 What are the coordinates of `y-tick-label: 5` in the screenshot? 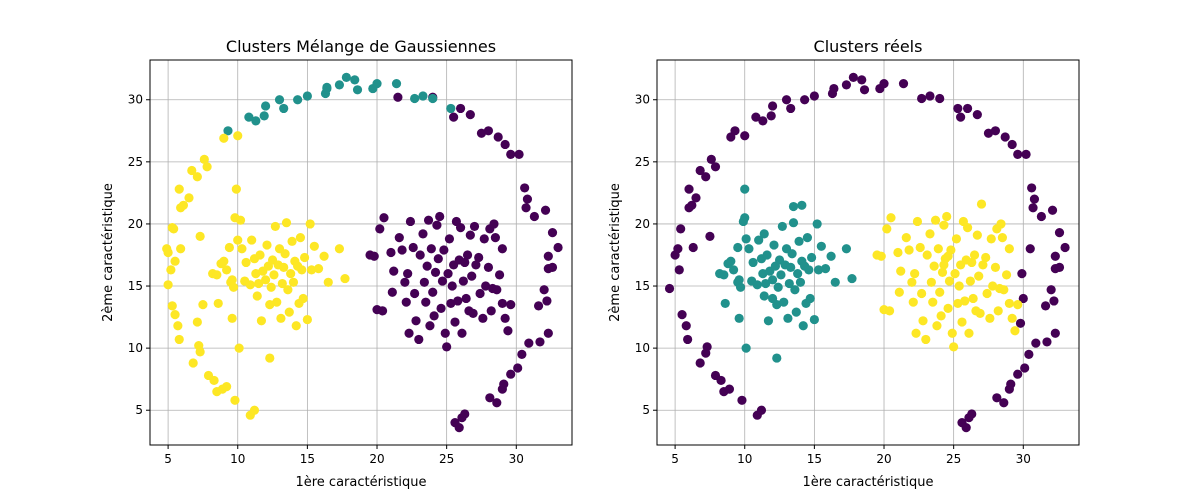 It's located at (139, 410).